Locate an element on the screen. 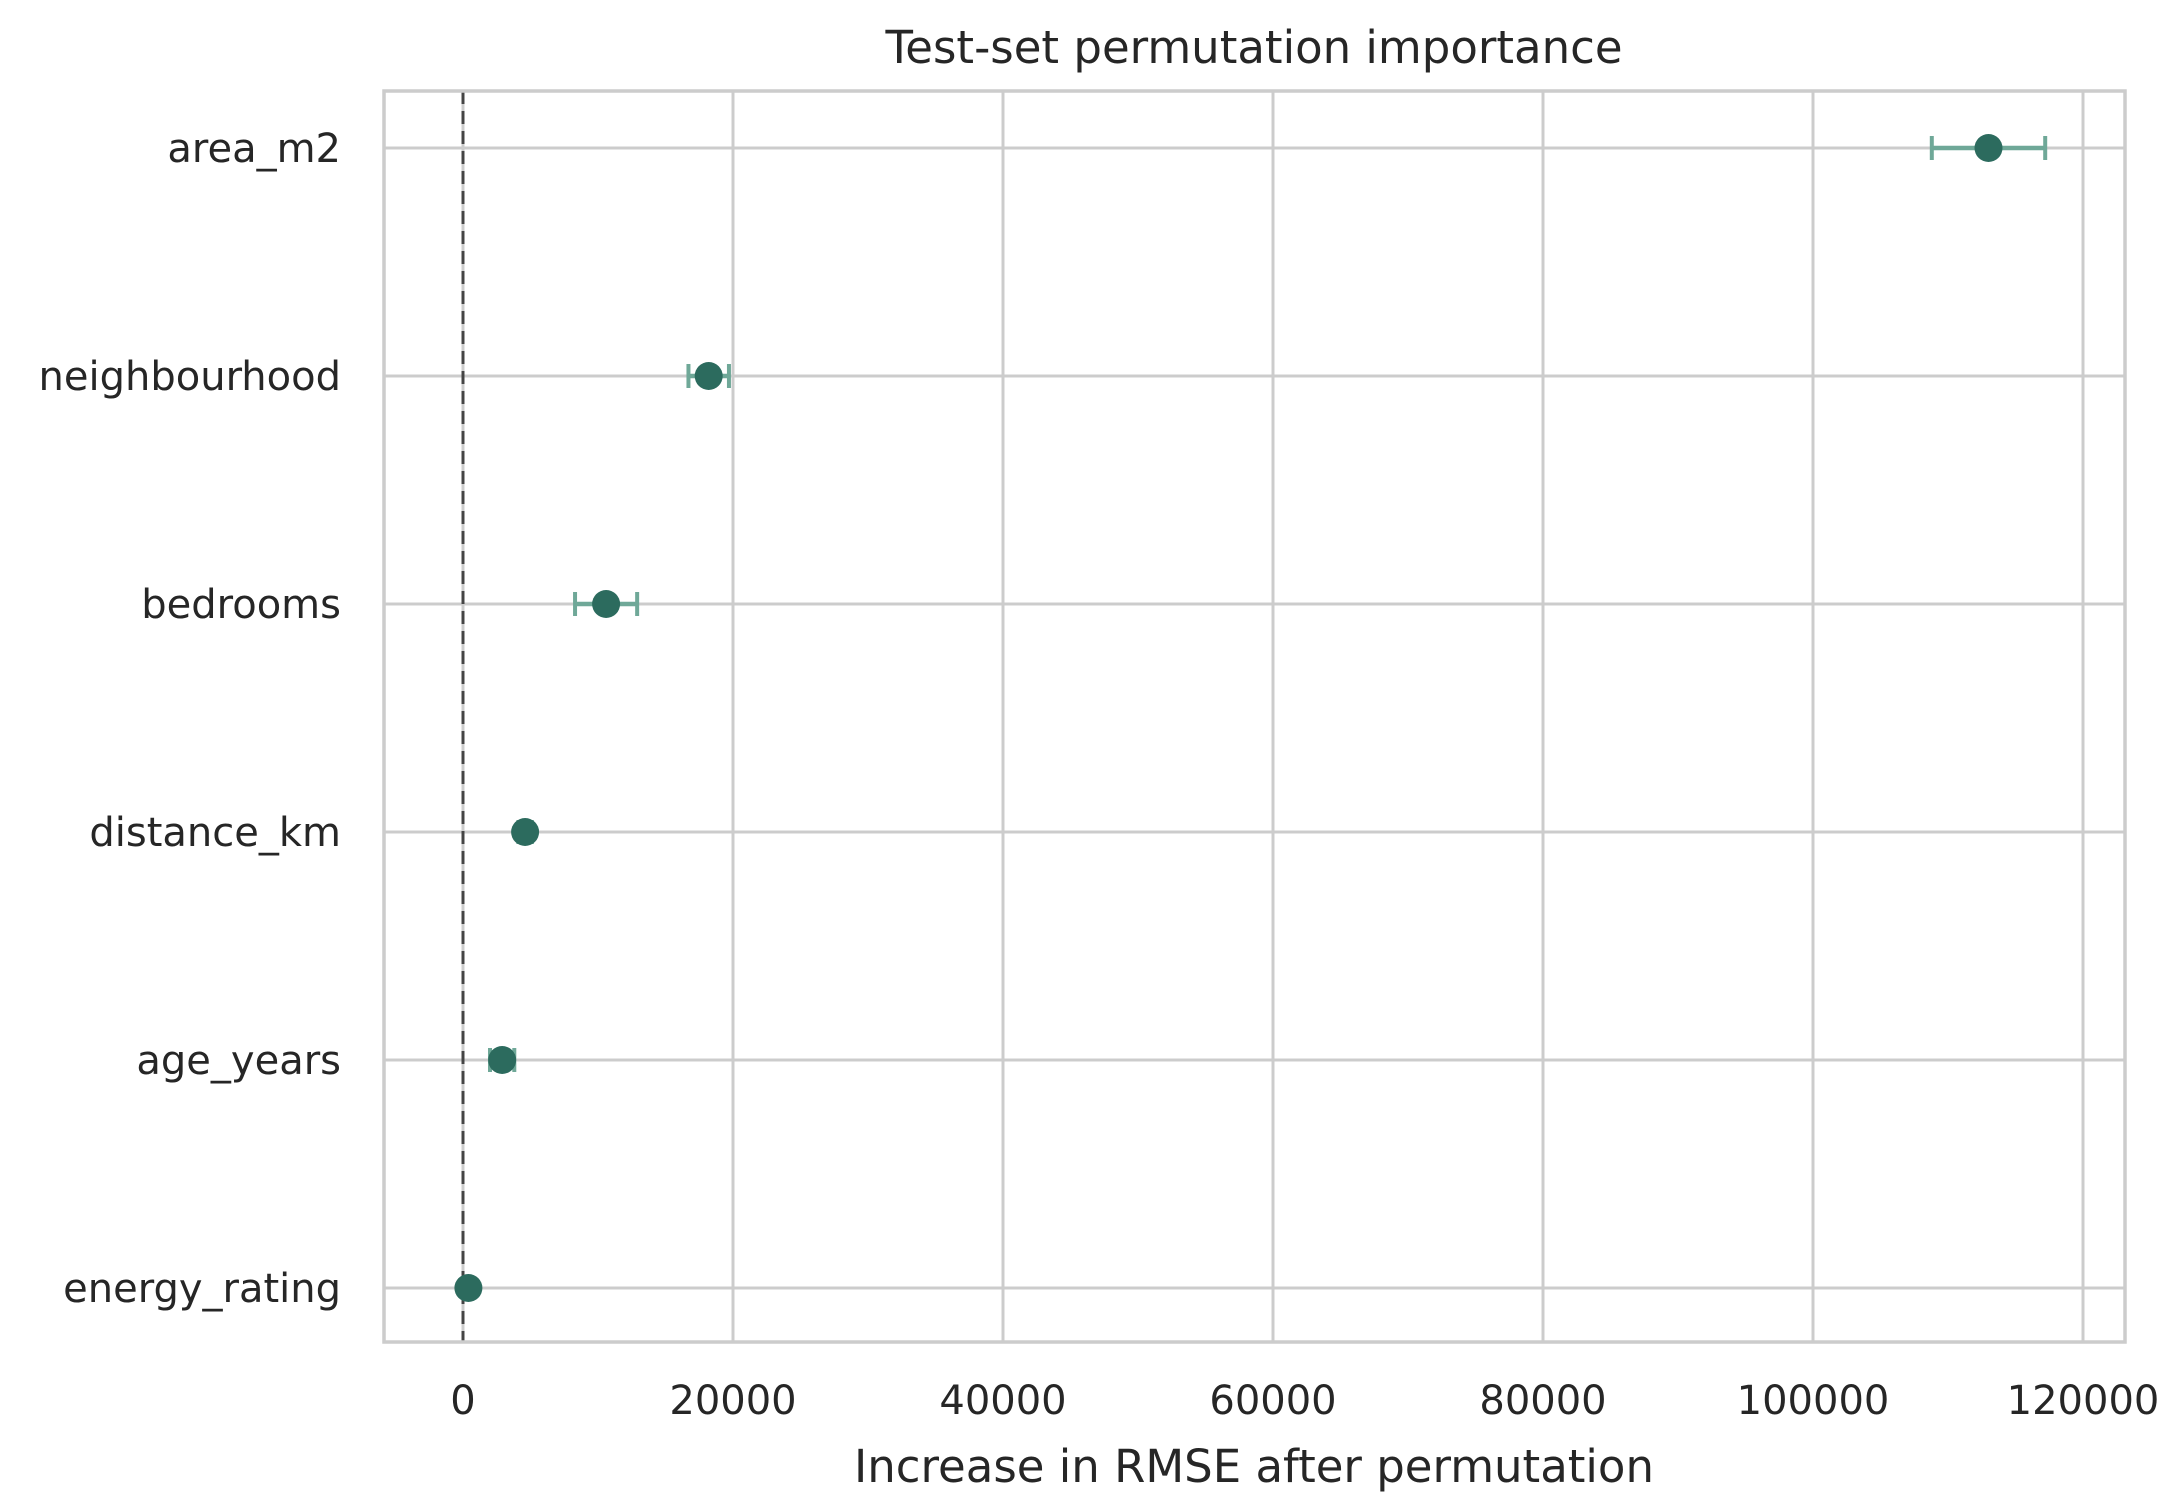 This screenshot has width=2178, height=1512. x-tick-label: 80000 is located at coordinates (1542, 1401).